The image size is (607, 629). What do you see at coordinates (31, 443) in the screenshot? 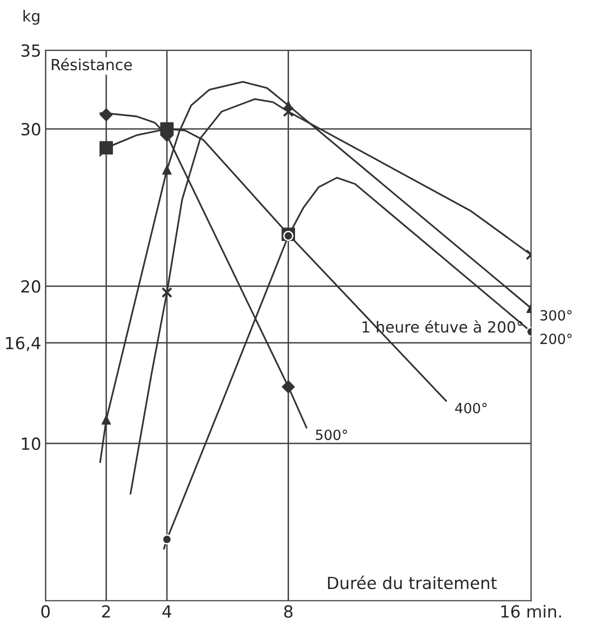
I see `y-tick-label: 10` at bounding box center [31, 443].